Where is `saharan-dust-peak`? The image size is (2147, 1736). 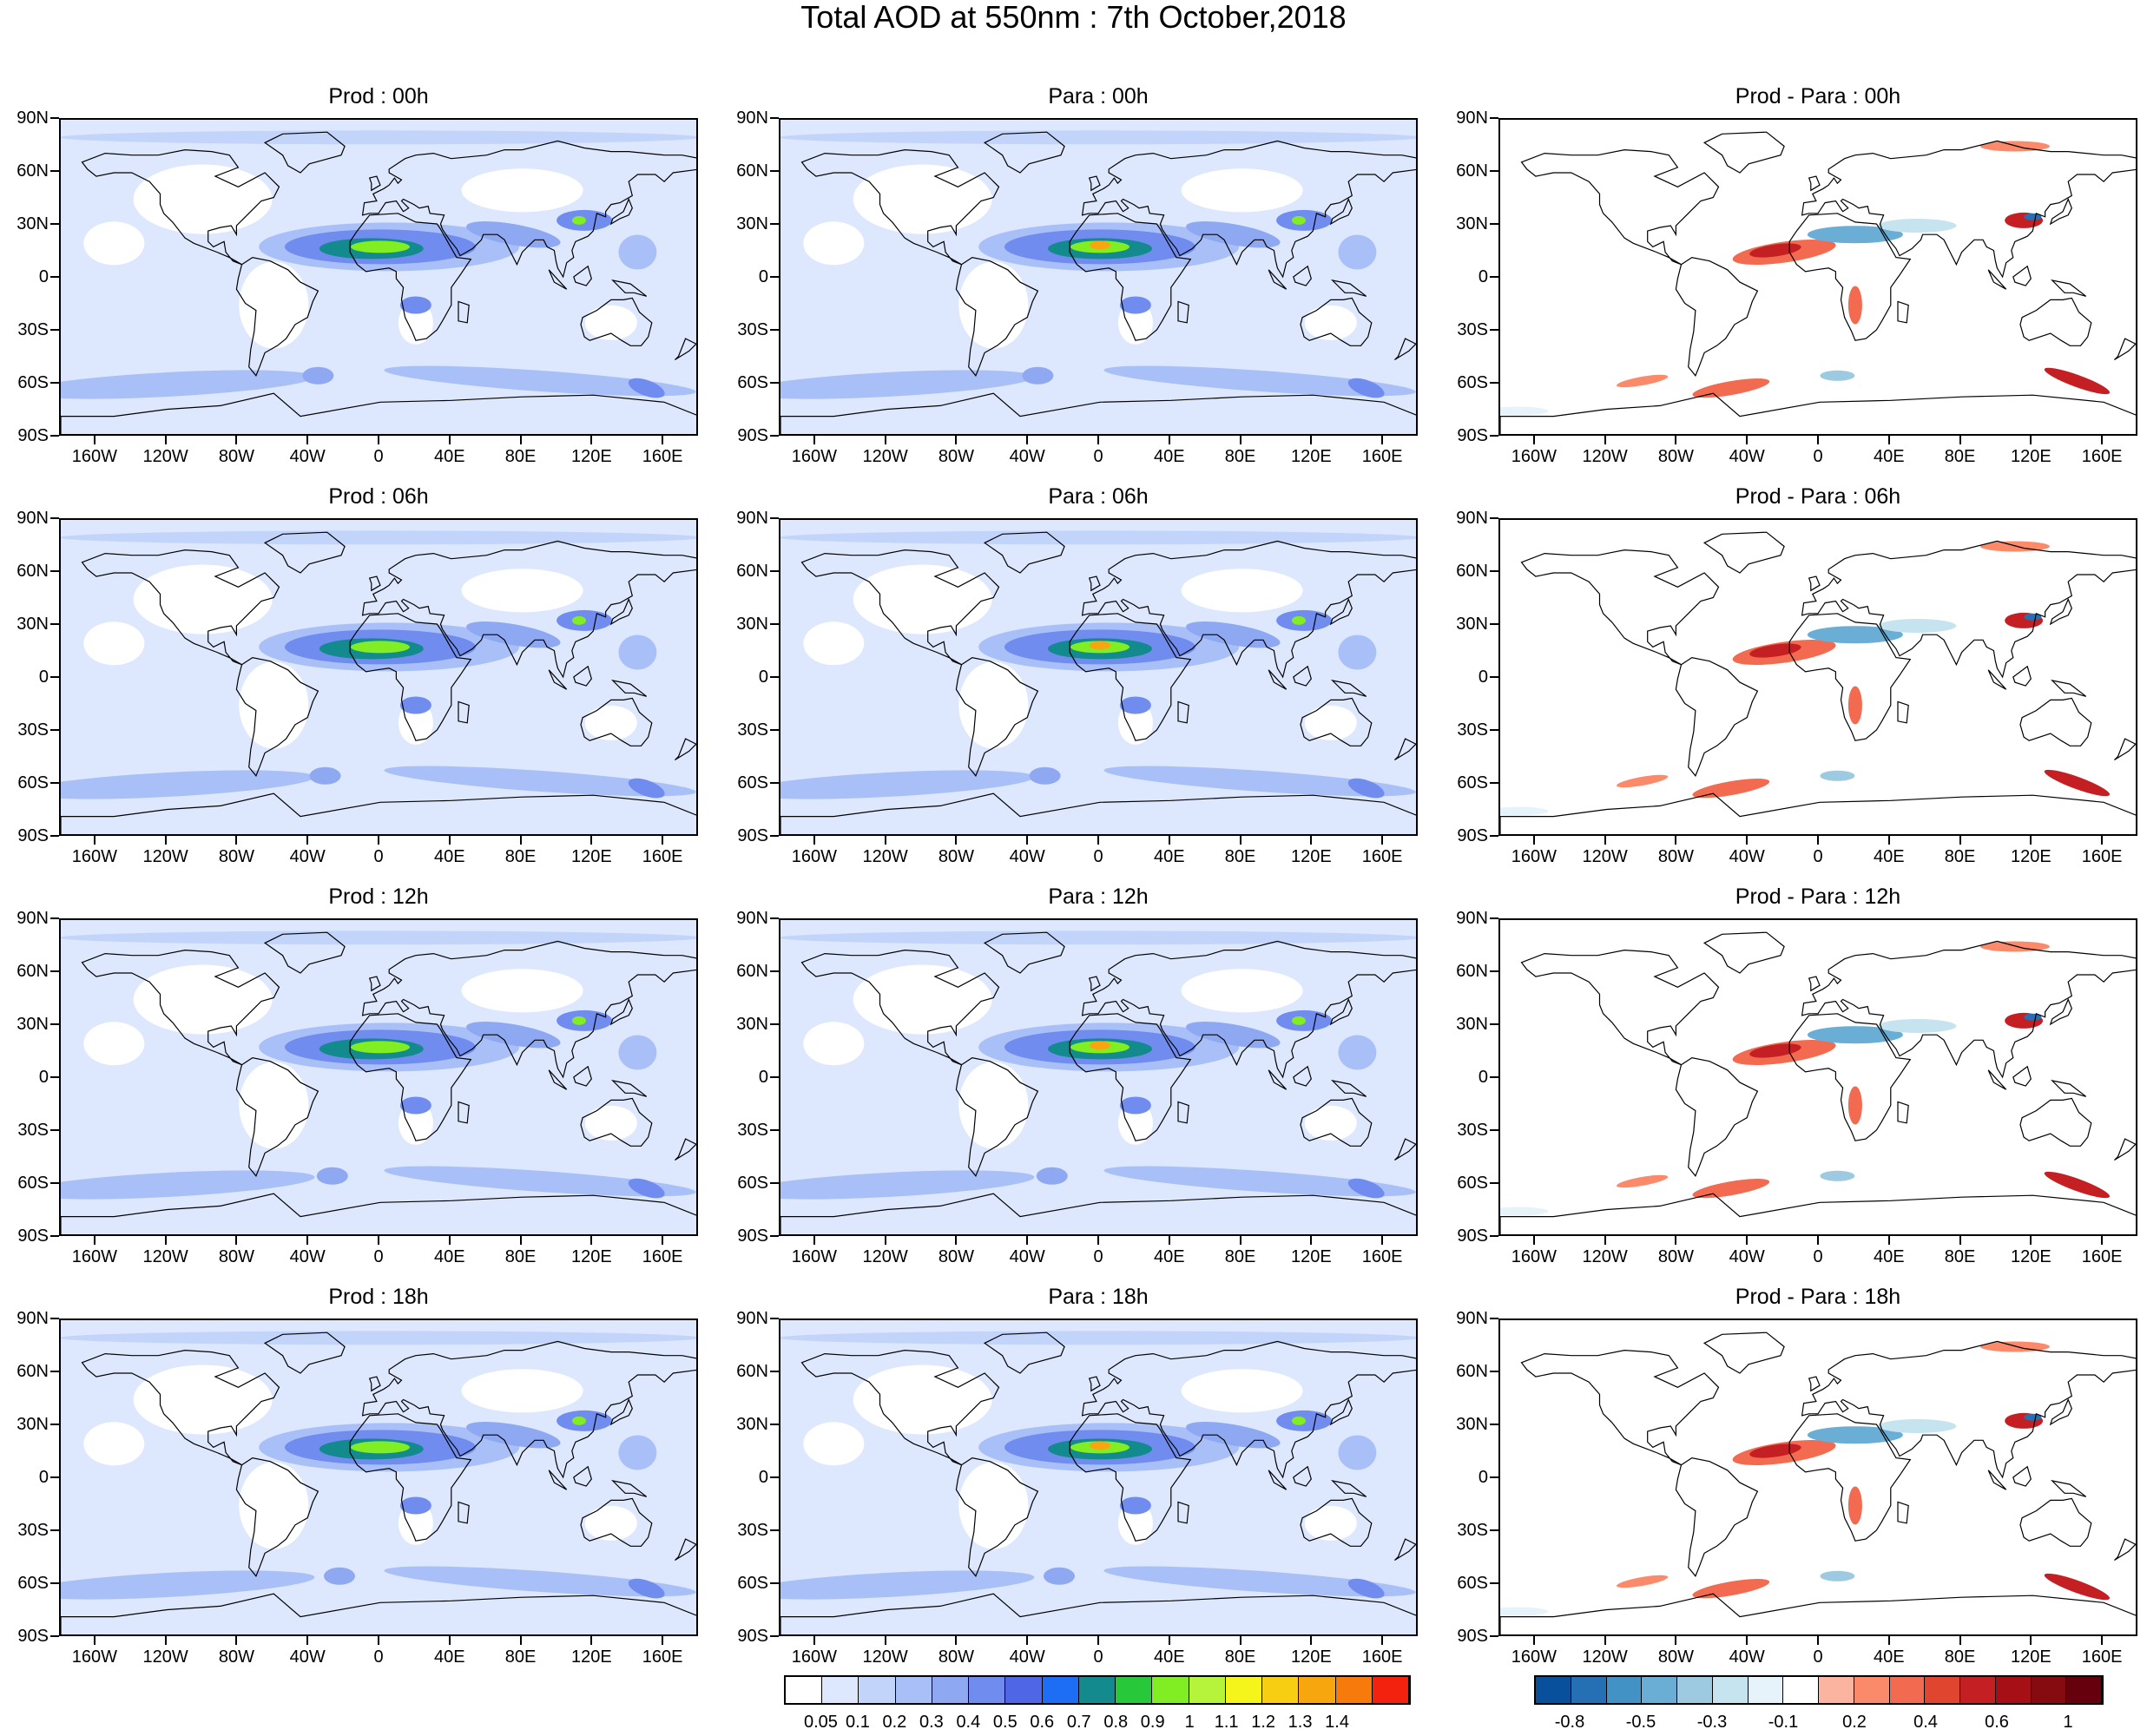 saharan-dust-peak is located at coordinates (1100, 1045).